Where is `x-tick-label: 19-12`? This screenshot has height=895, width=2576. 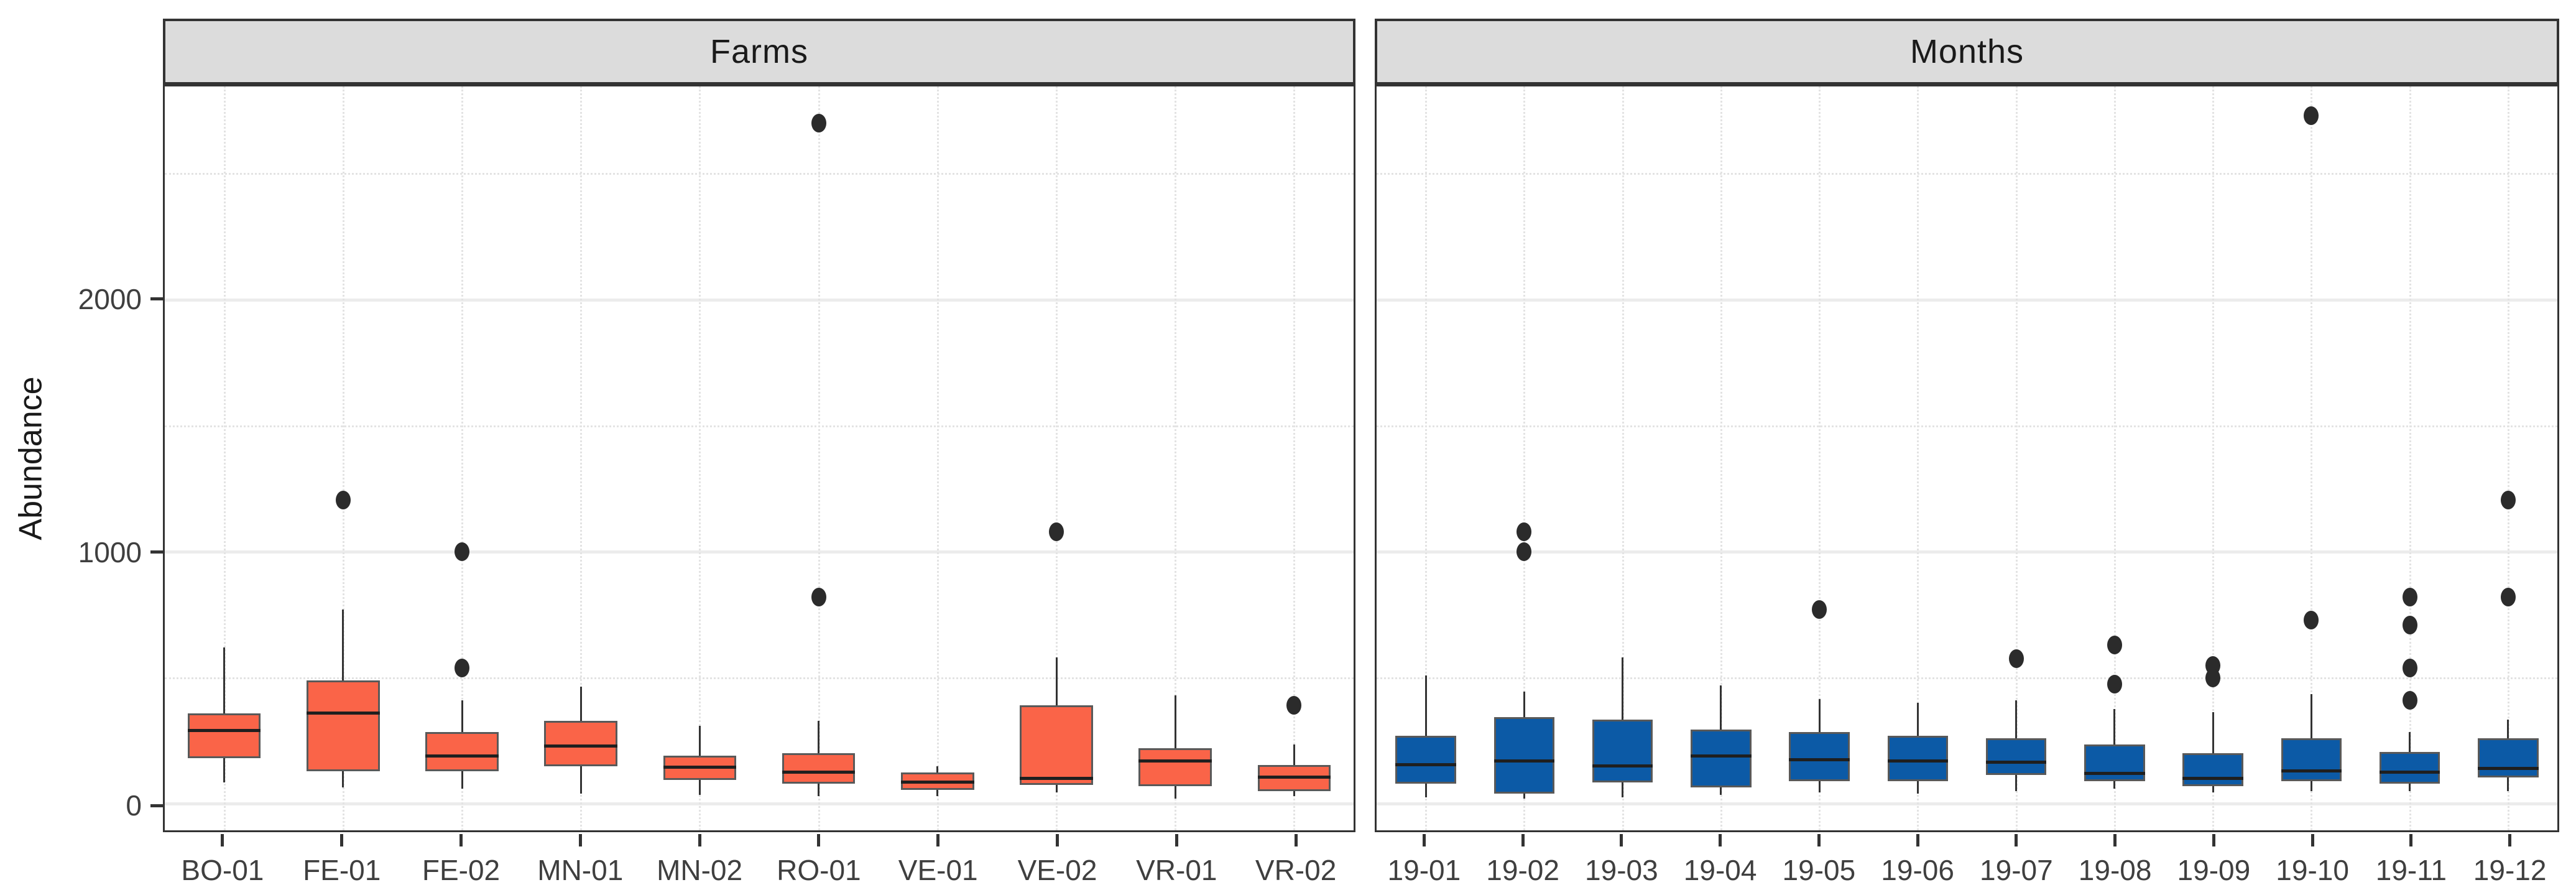
x-tick-label: 19-12 is located at coordinates (2510, 870).